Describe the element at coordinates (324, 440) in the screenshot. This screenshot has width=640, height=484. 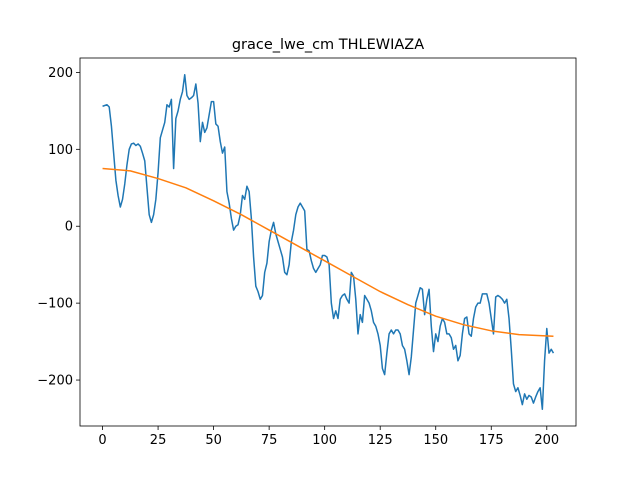
I see `x-tick-label: 100` at that location.